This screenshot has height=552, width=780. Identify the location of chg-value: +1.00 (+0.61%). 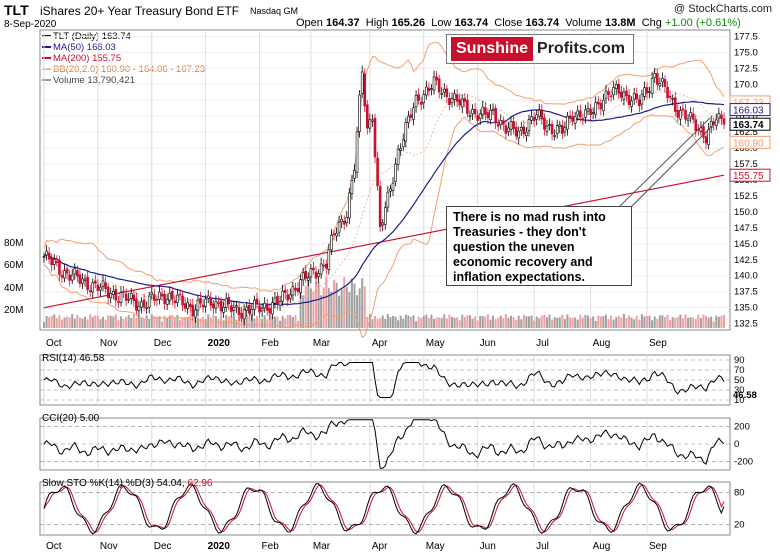
(702, 23).